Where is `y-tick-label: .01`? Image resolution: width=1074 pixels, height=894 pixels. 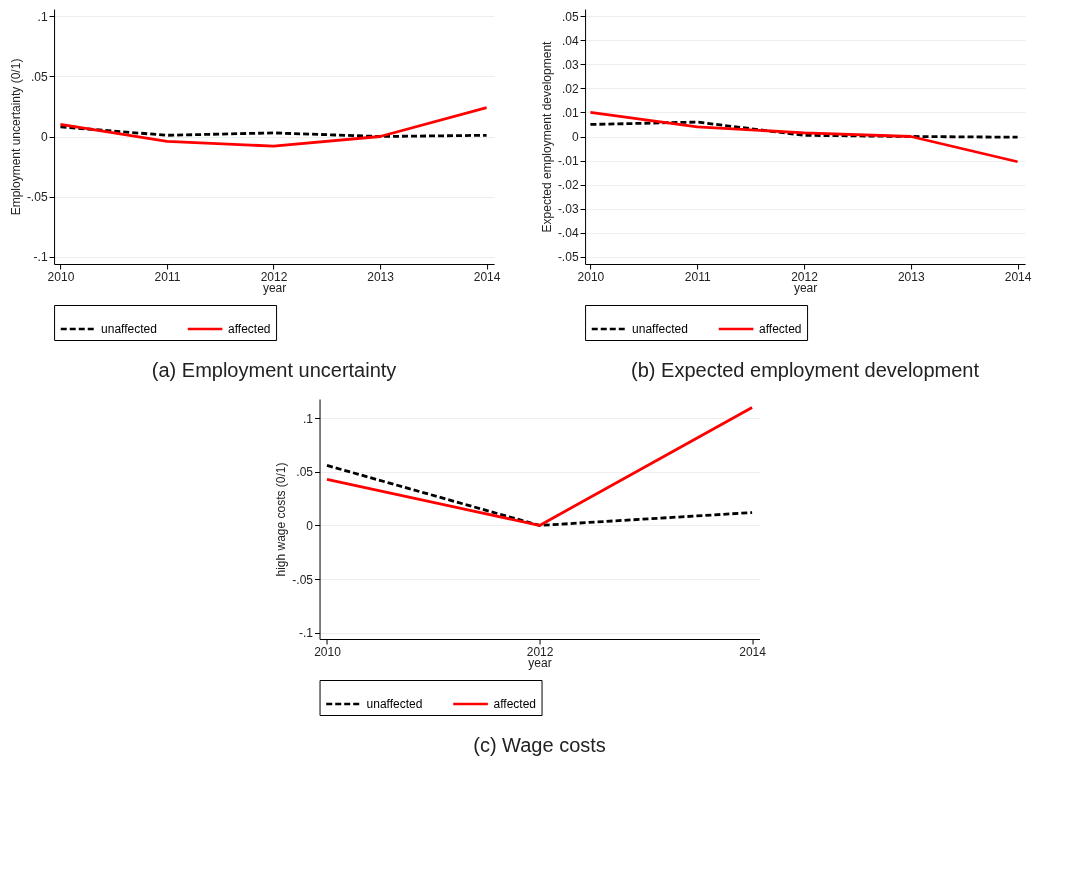
y-tick-label: .01 is located at coordinates (570, 112).